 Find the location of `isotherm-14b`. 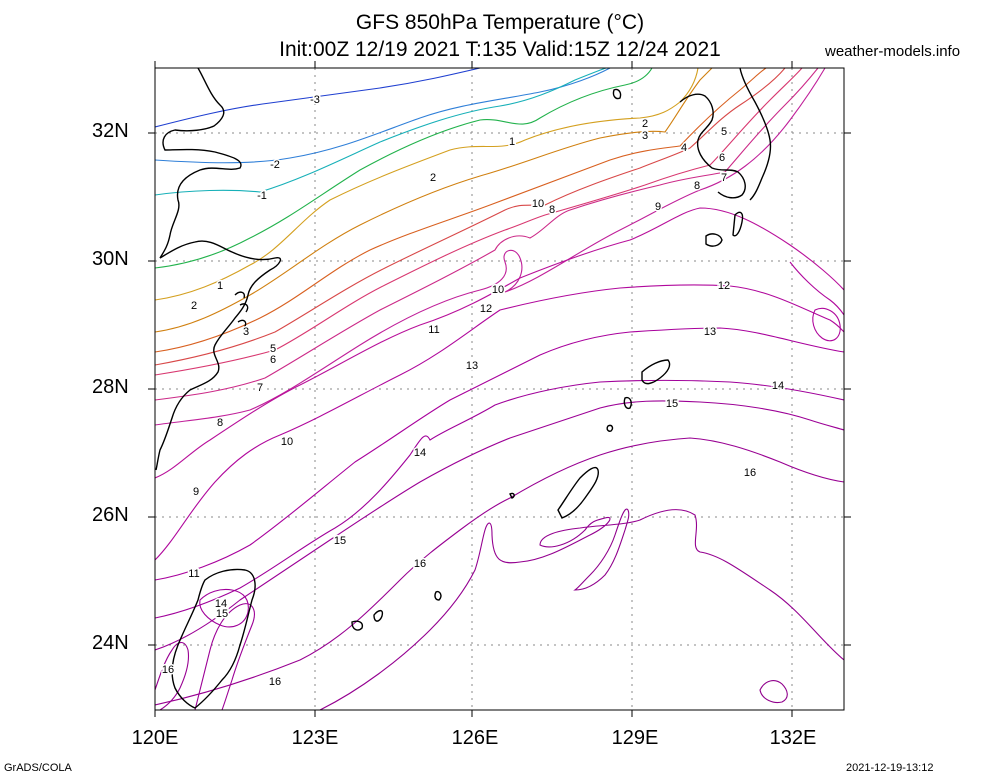

isotherm-14b is located at coordinates (172, 675).